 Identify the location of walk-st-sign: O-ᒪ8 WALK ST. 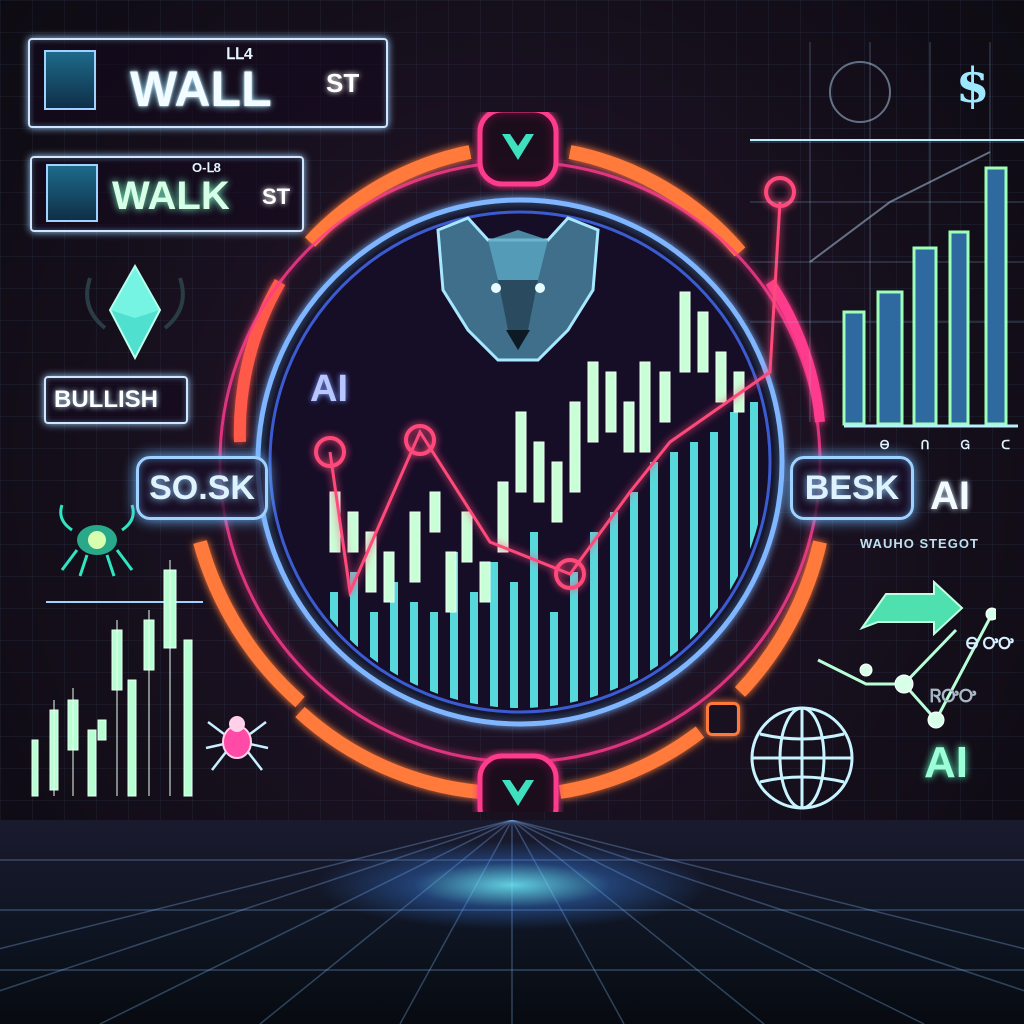
(167, 194).